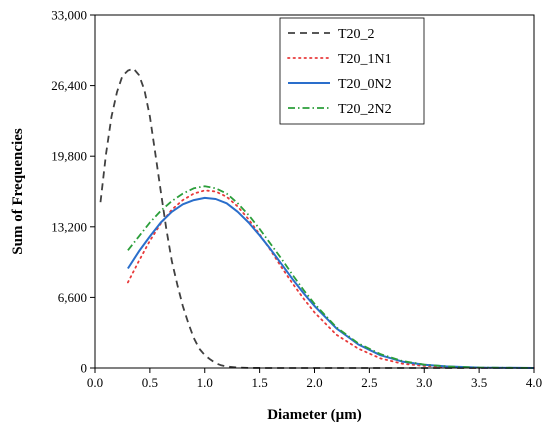 The image size is (550, 435). I want to click on legend-label: T20_2N2, so click(365, 109).